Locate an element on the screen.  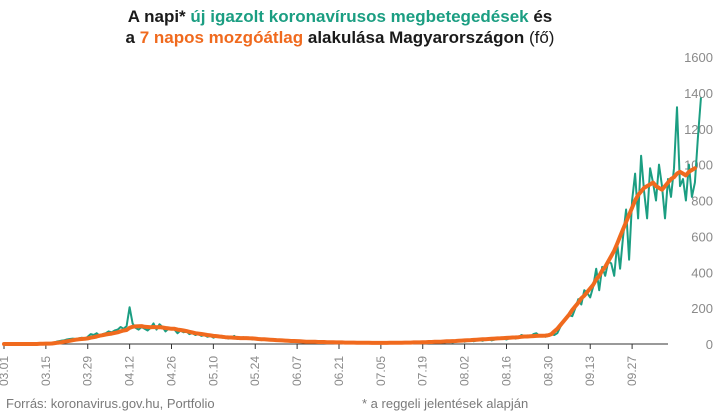
title-text-4: alakulása Magyarországon is located at coordinates (414, 37).